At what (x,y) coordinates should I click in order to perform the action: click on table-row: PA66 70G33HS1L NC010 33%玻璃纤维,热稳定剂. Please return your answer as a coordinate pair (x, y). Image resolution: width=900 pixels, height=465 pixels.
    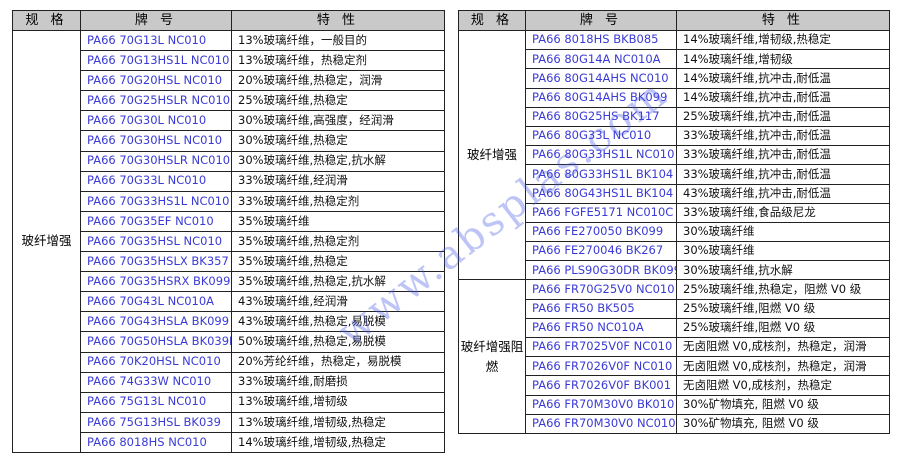
    Looking at the image, I should click on (229, 201).